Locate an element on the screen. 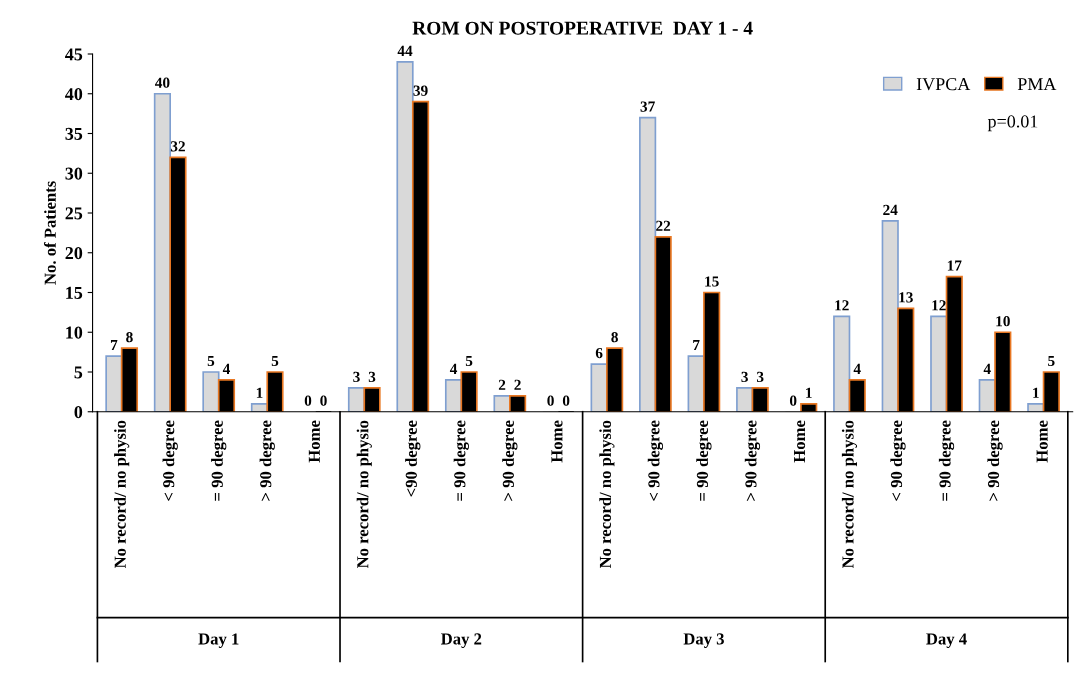  legend-label: PMA is located at coordinates (1037, 84).